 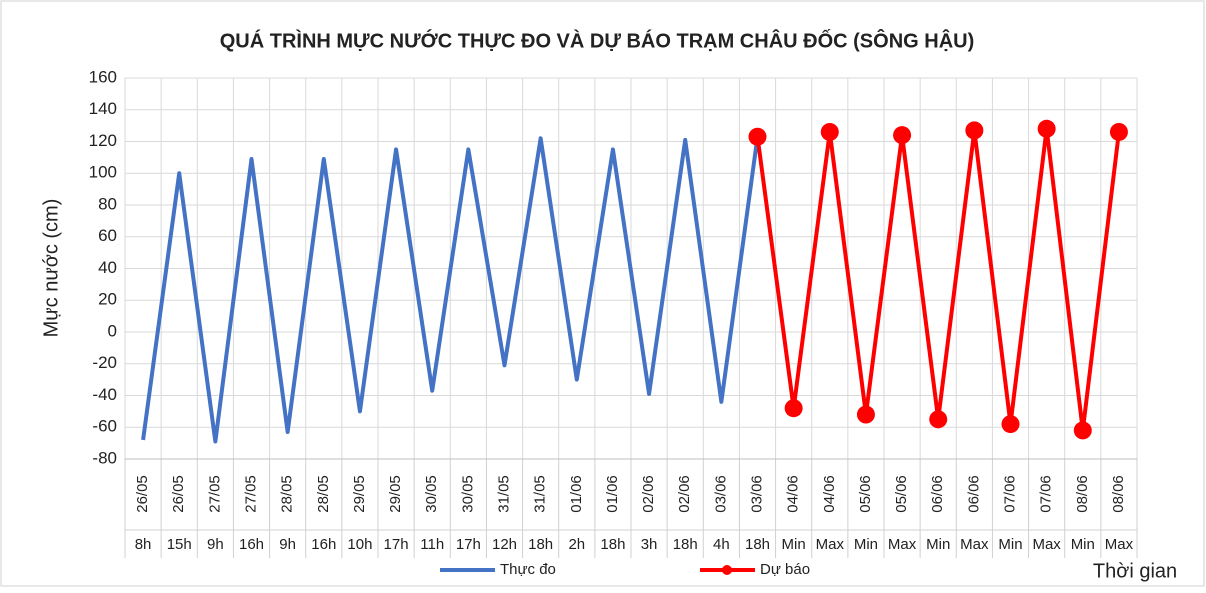 What do you see at coordinates (785, 569) in the screenshot?
I see `legend-label: Dự báo` at bounding box center [785, 569].